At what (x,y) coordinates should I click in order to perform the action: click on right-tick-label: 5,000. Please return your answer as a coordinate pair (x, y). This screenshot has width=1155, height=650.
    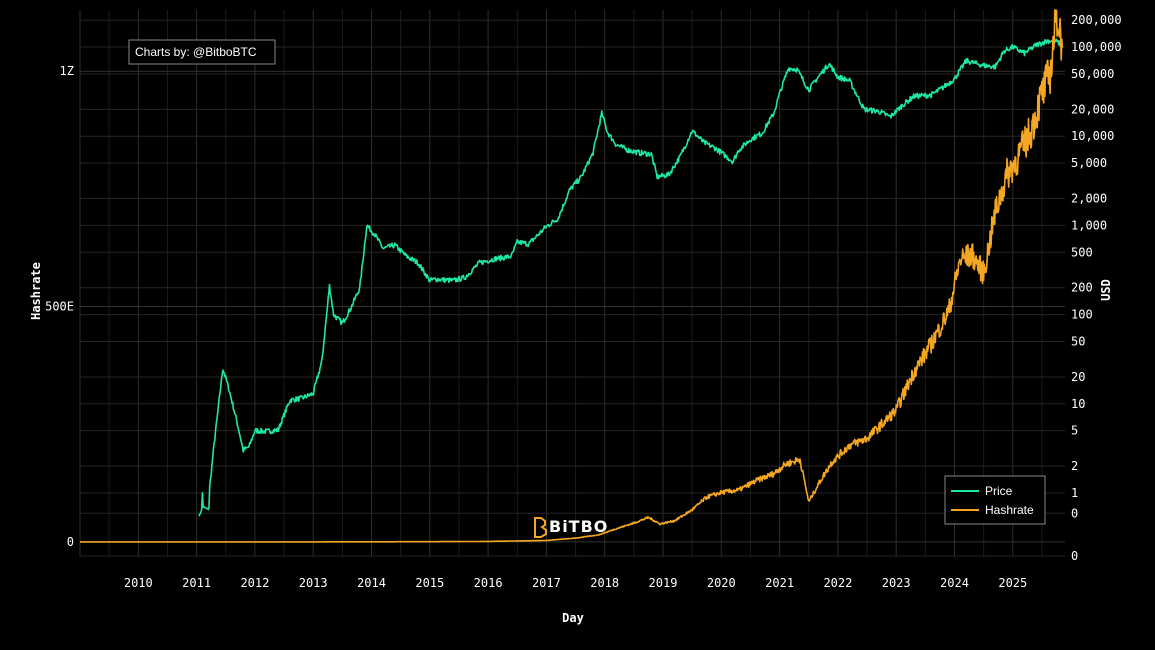
    Looking at the image, I should click on (1089, 163).